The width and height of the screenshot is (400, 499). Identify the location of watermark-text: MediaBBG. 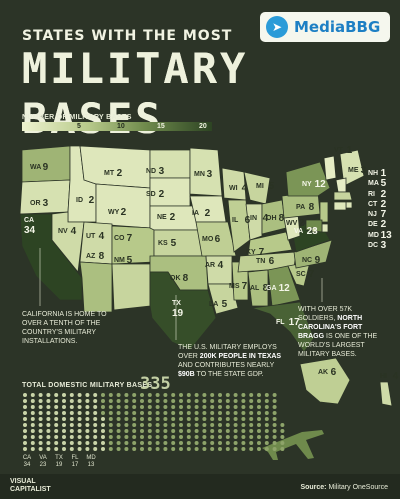
(337, 27).